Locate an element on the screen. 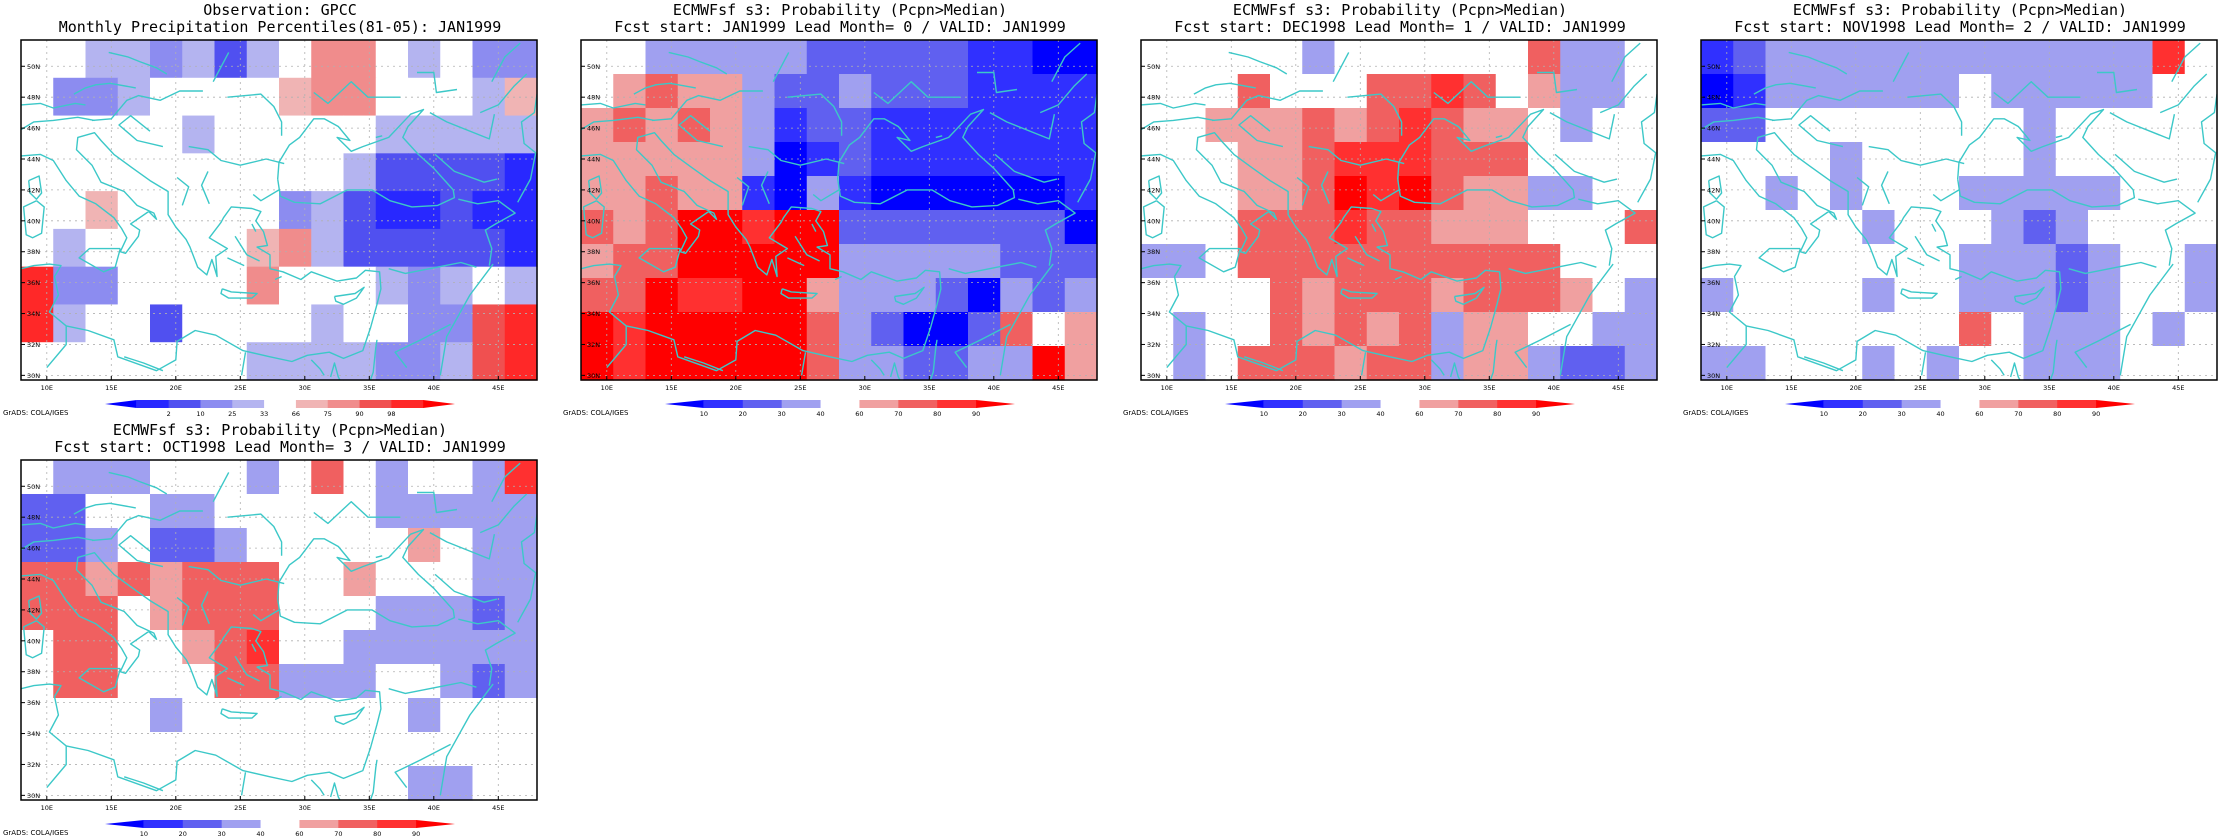 The image size is (2240, 840). x-tick-label: 15E is located at coordinates (1791, 388).